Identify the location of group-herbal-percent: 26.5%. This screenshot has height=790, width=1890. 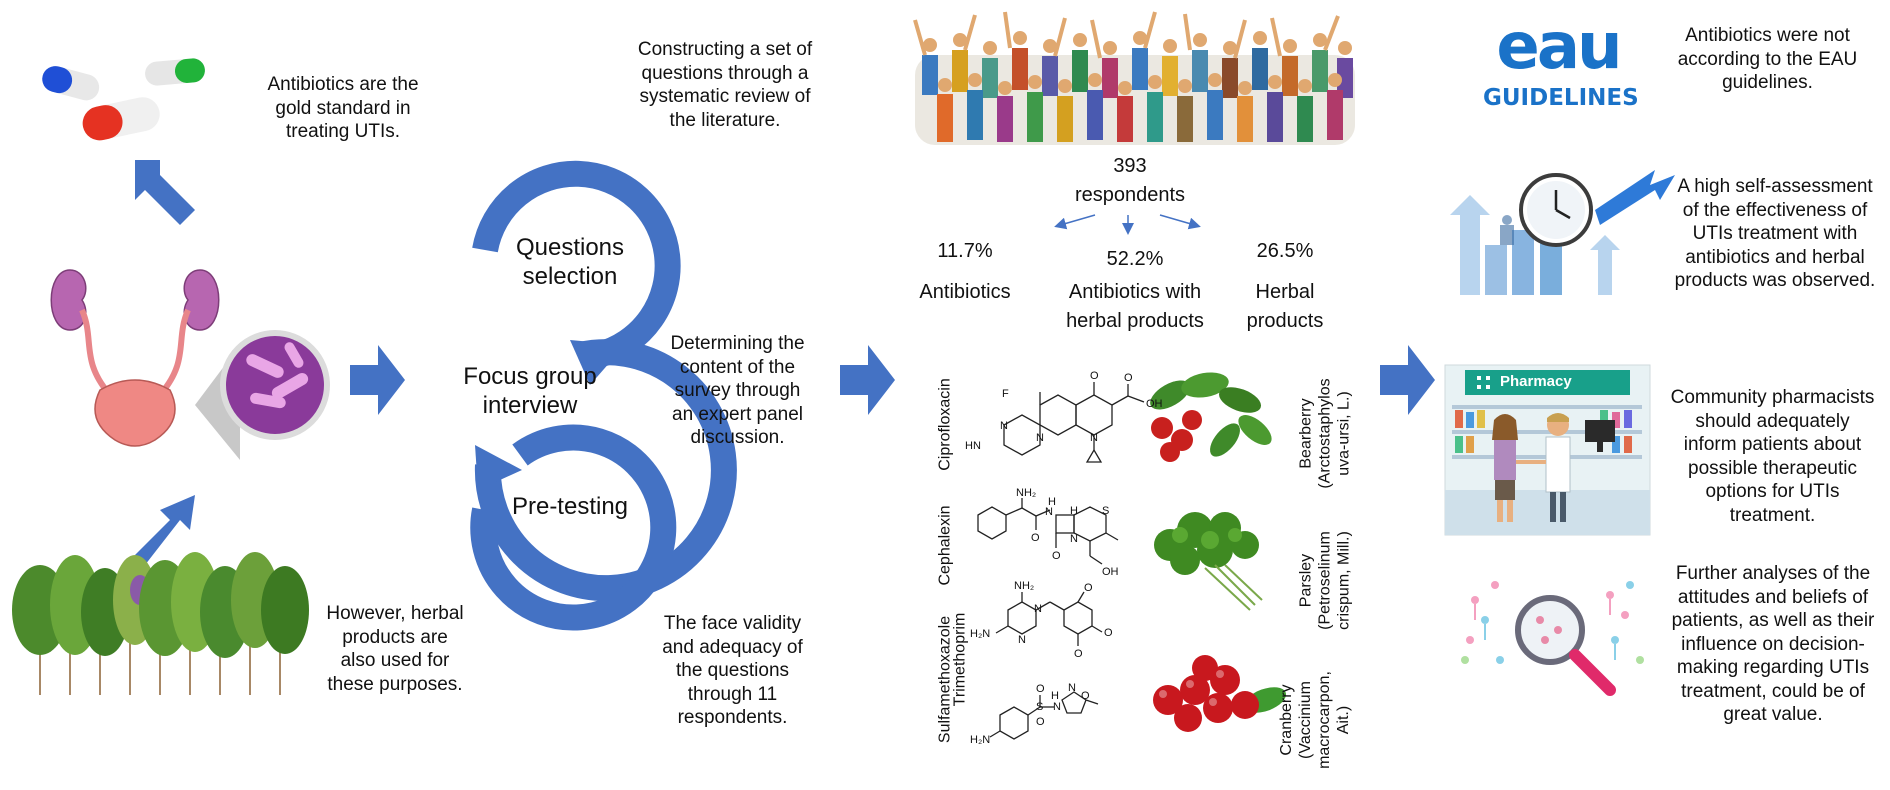
(1285, 251).